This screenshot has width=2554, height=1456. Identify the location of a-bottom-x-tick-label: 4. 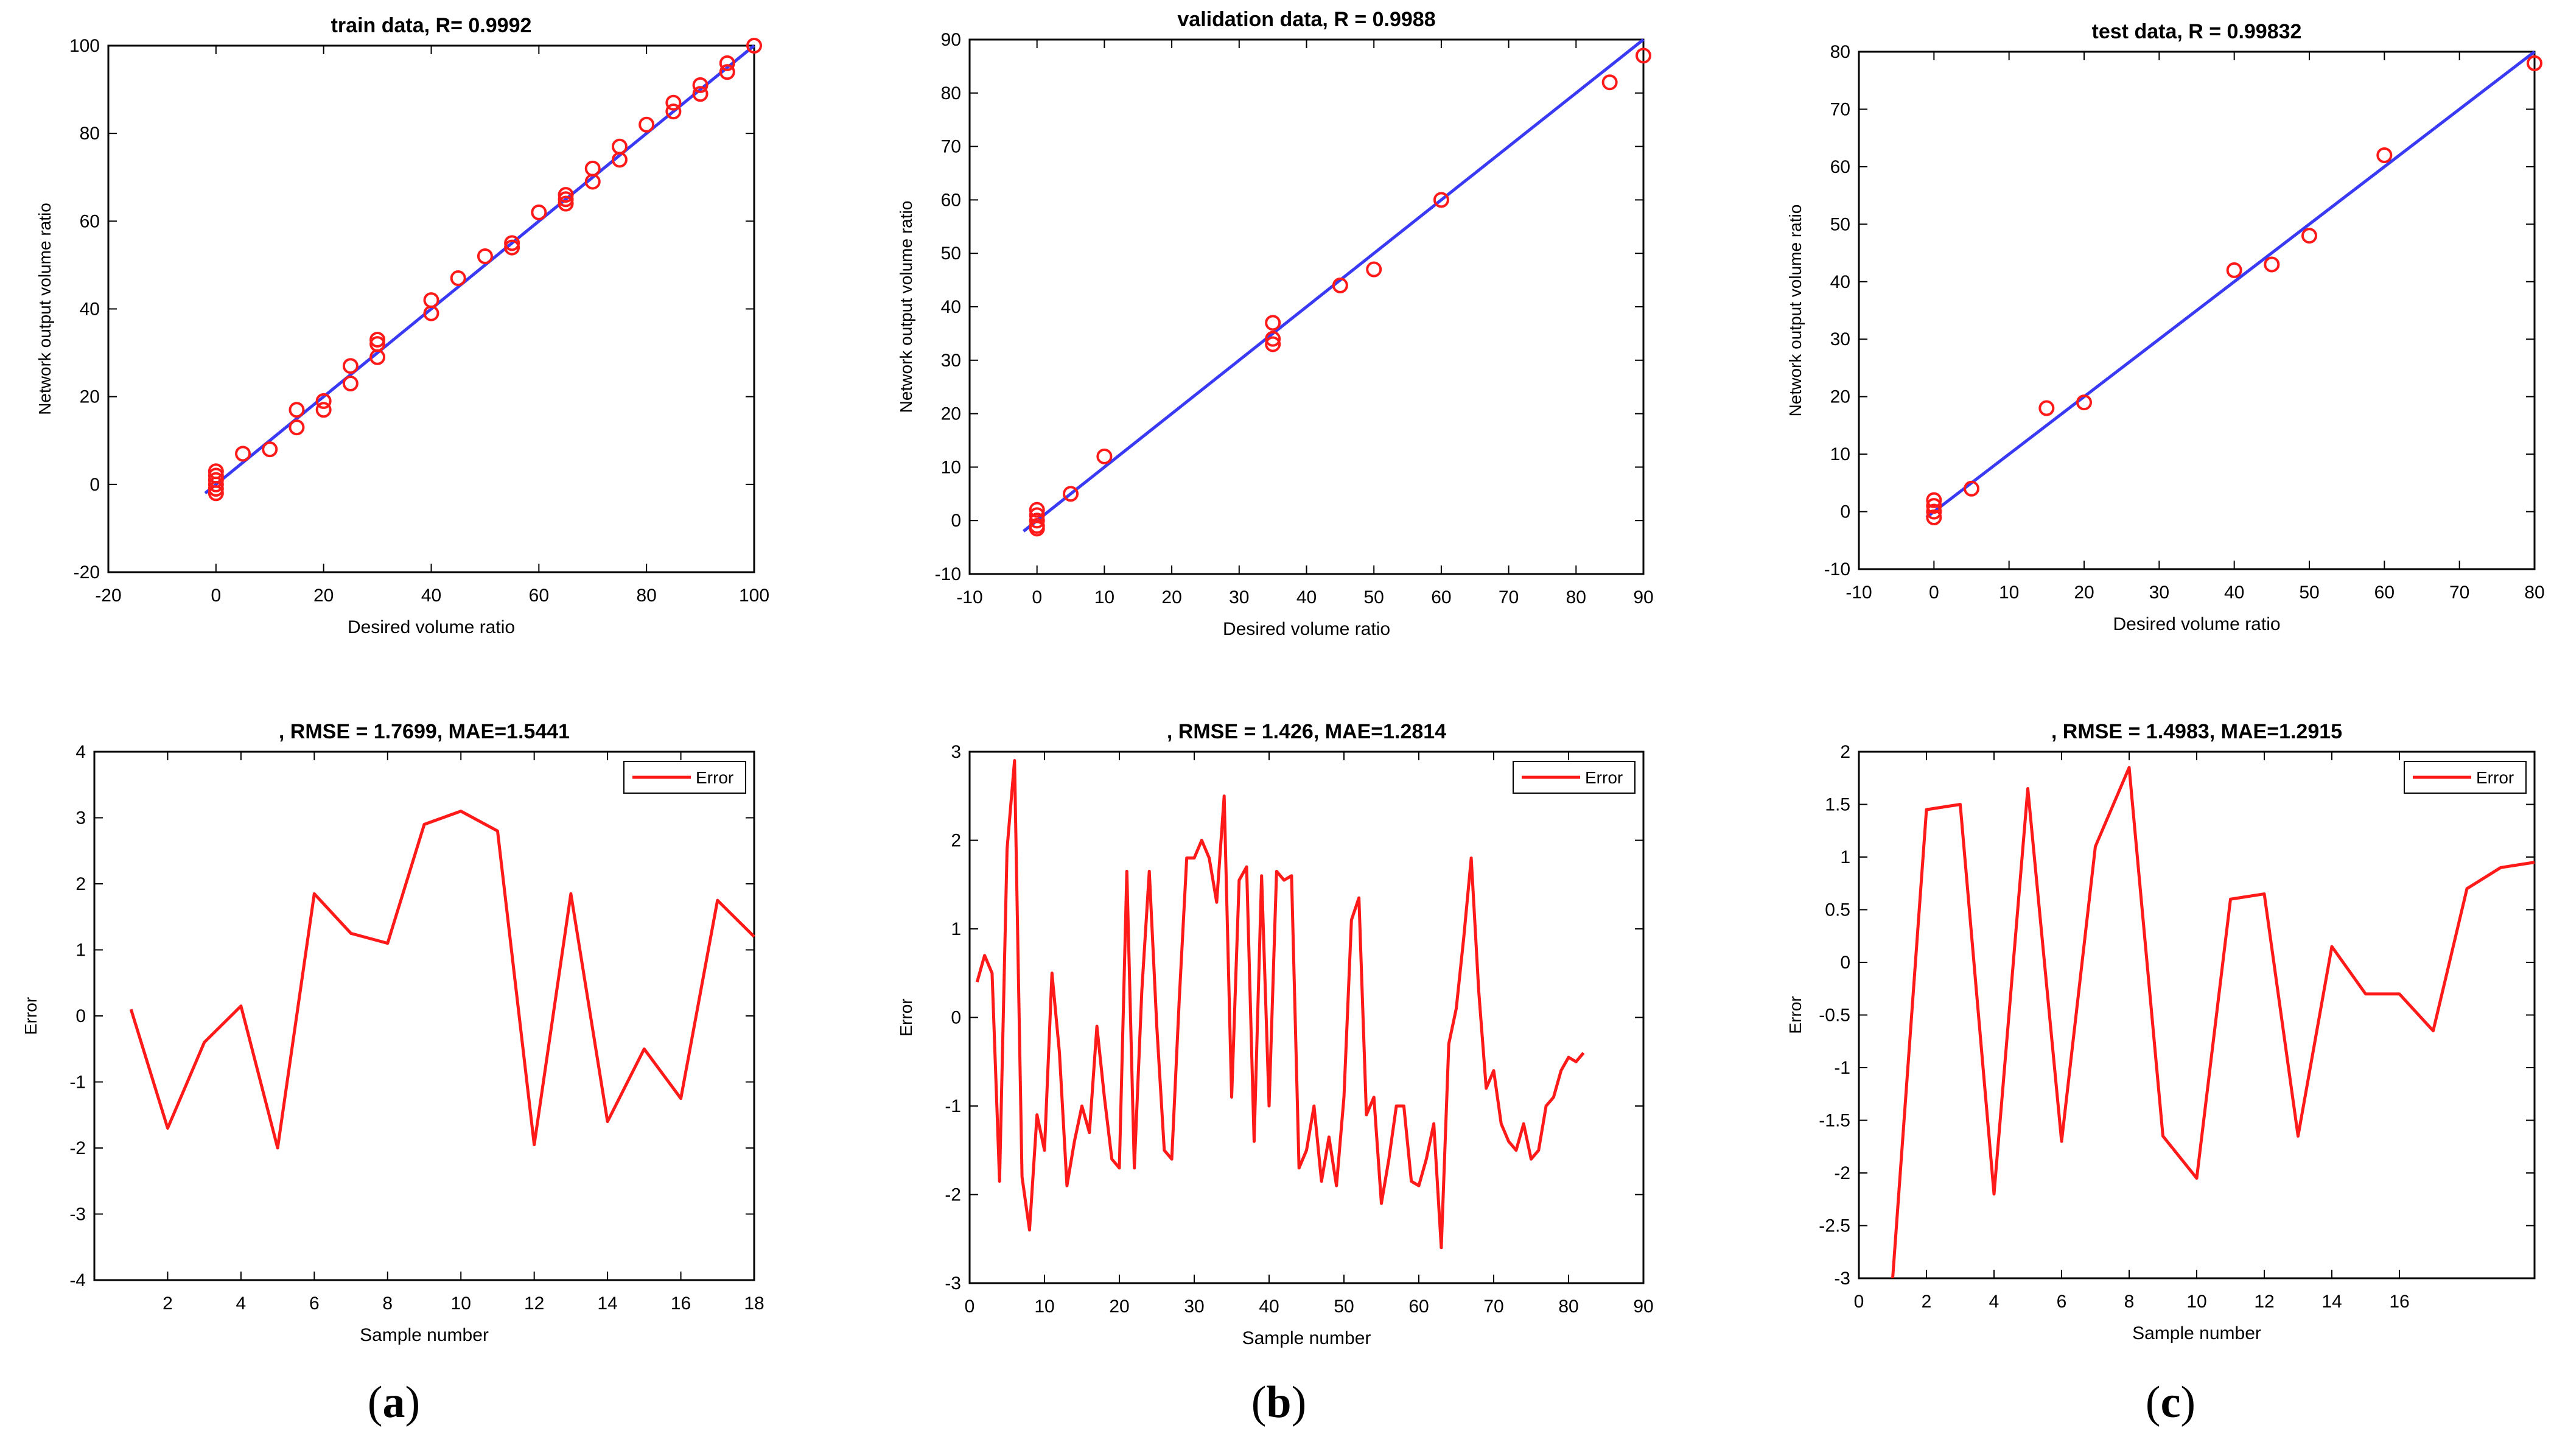
(241, 1304).